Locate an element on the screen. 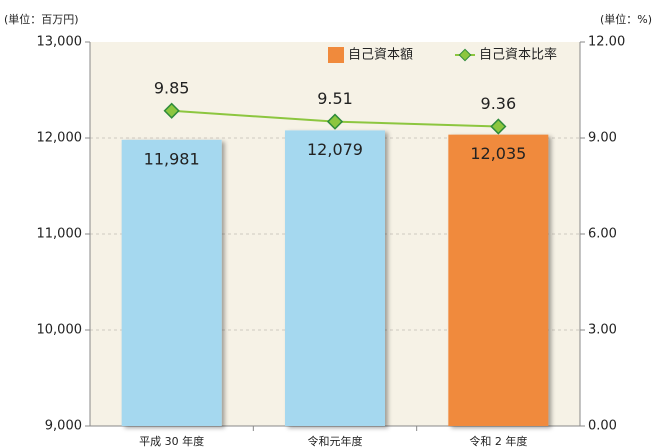  legend-label: 自己資本比率 is located at coordinates (518, 55).